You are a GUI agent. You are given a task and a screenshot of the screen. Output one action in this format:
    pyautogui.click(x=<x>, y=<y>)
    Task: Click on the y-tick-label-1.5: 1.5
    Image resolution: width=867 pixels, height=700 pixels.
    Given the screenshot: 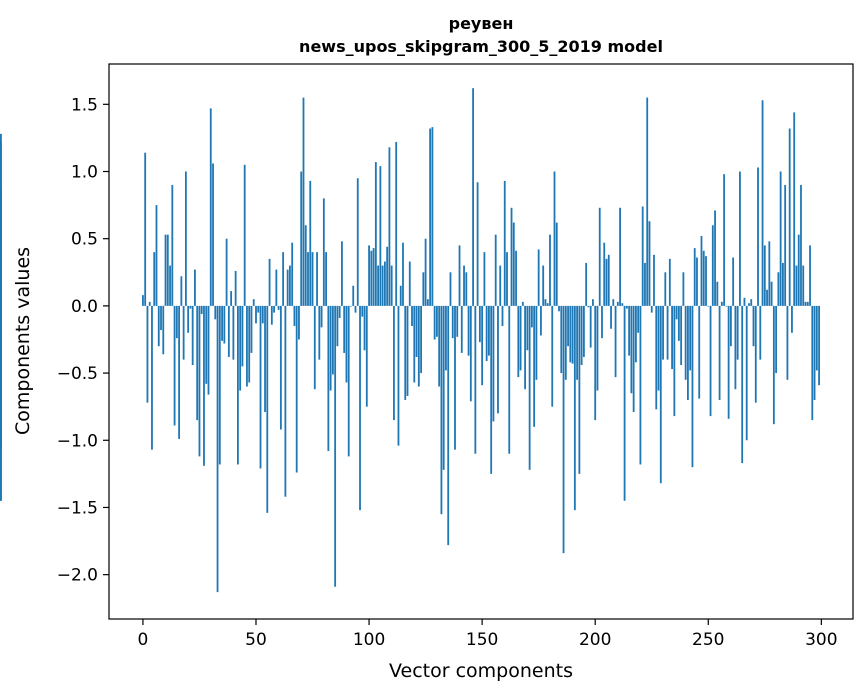 What is the action you would take?
    pyautogui.click(x=84, y=105)
    